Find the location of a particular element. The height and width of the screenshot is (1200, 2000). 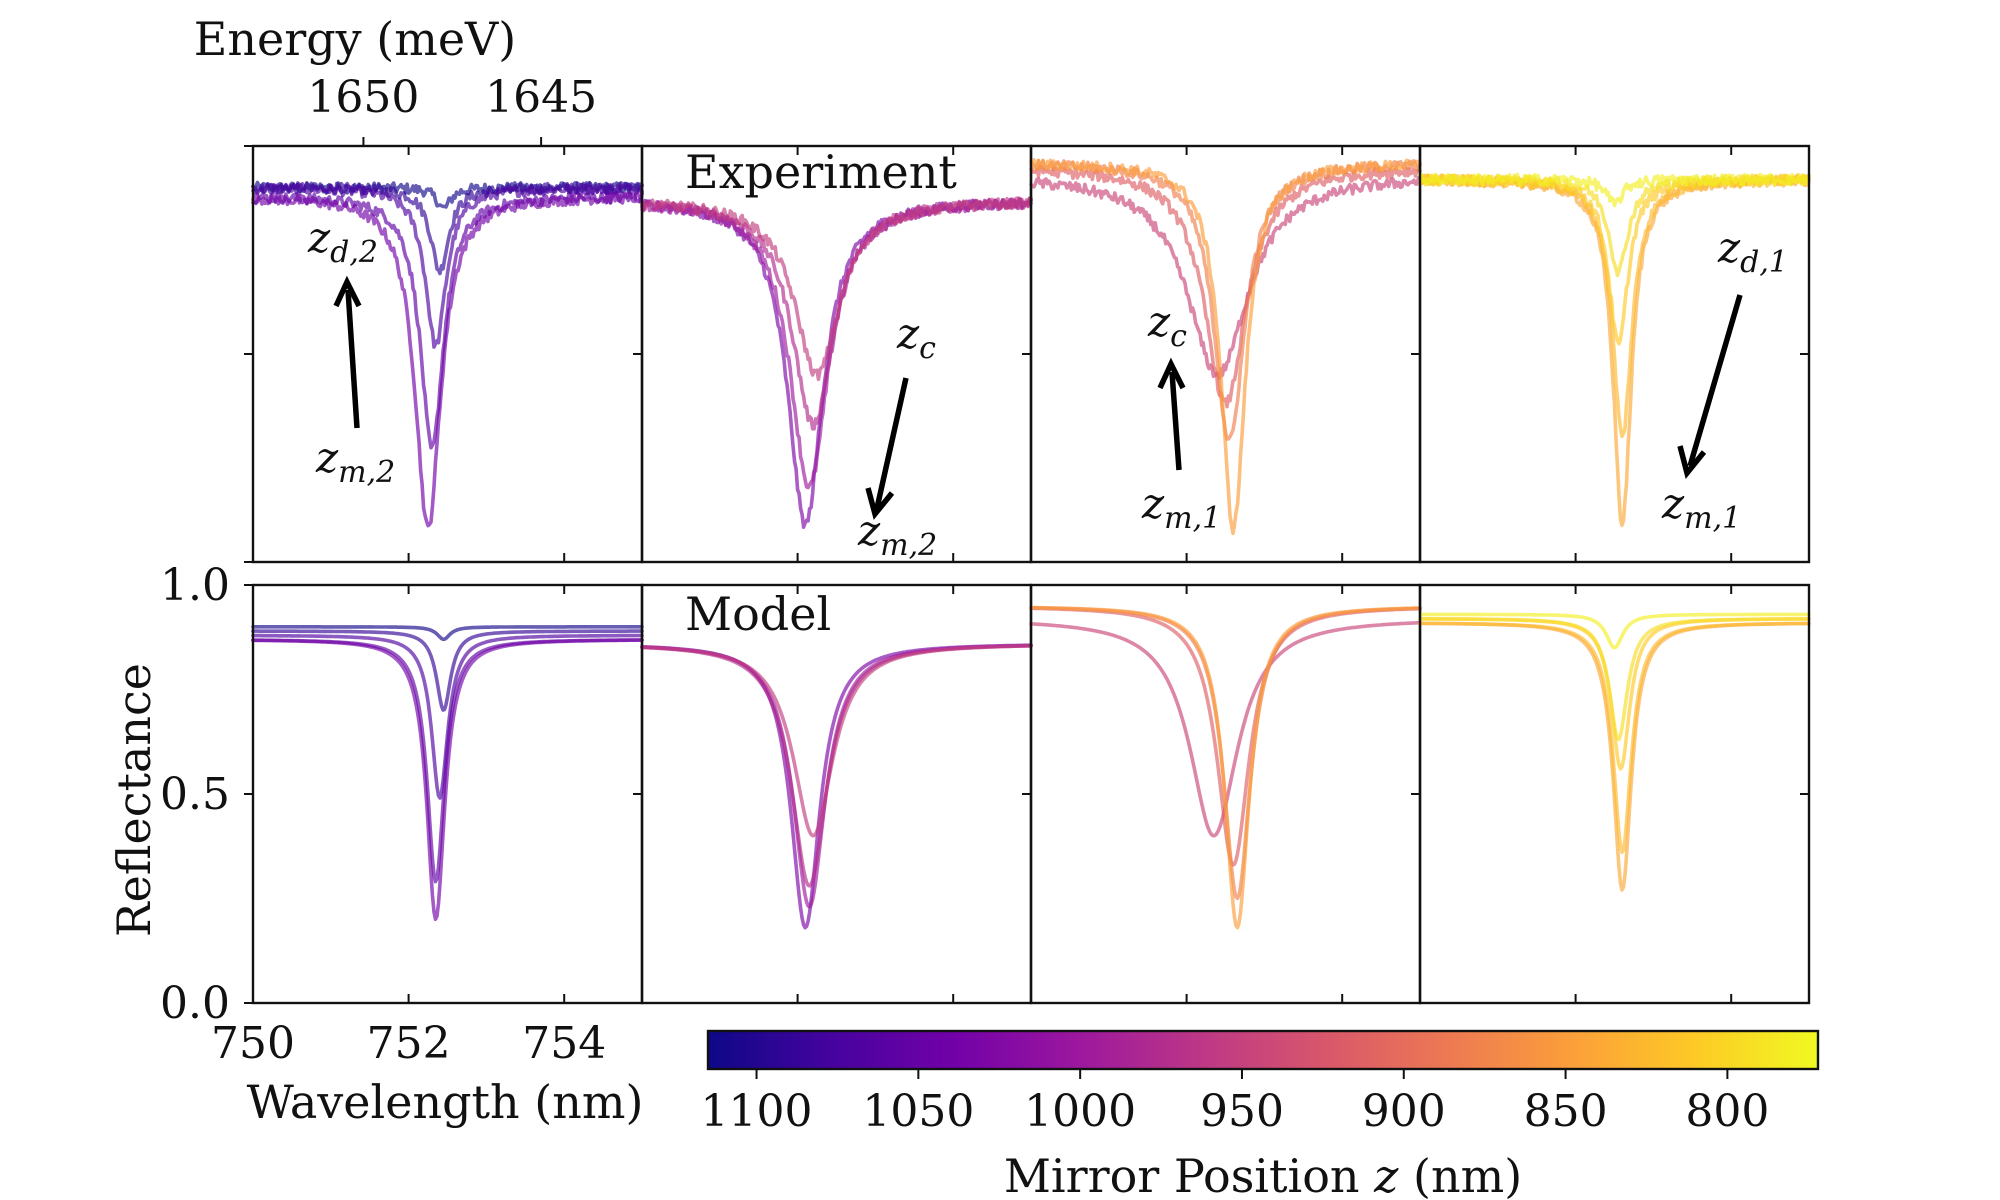

panel-r1-c1 is located at coordinates (833, 794).